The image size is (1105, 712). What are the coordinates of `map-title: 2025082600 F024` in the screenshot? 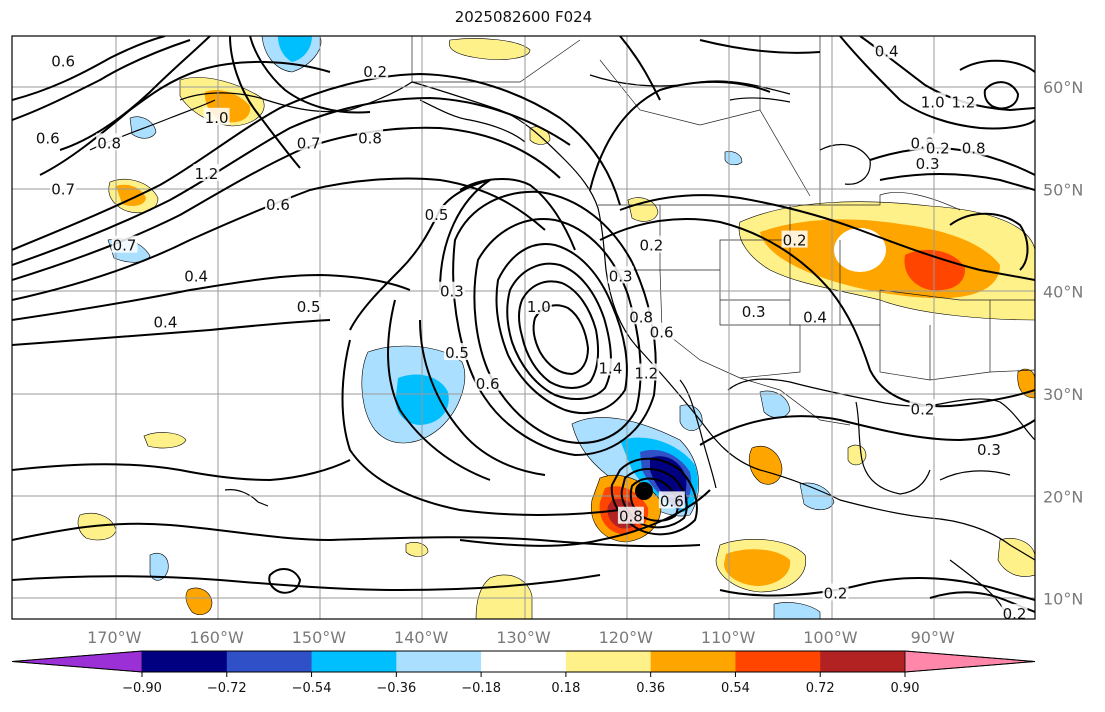 It's located at (523, 17).